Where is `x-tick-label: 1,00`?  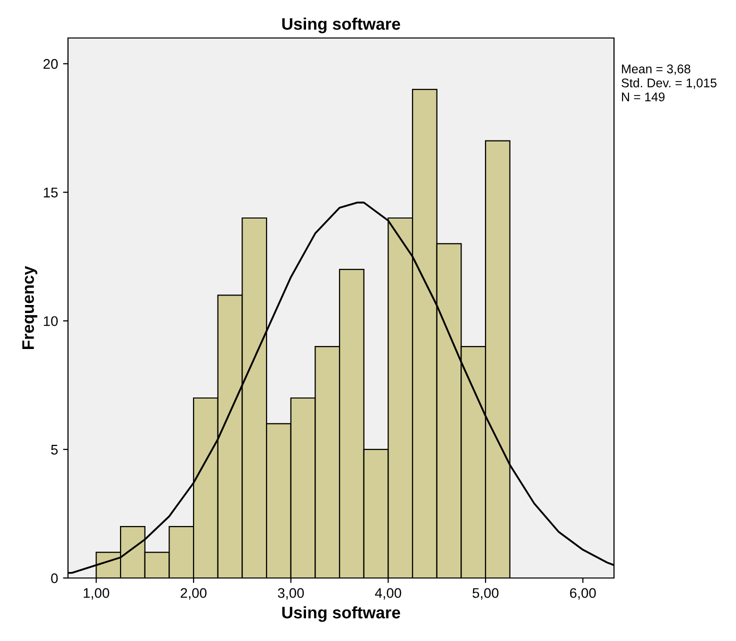 x-tick-label: 1,00 is located at coordinates (97, 594).